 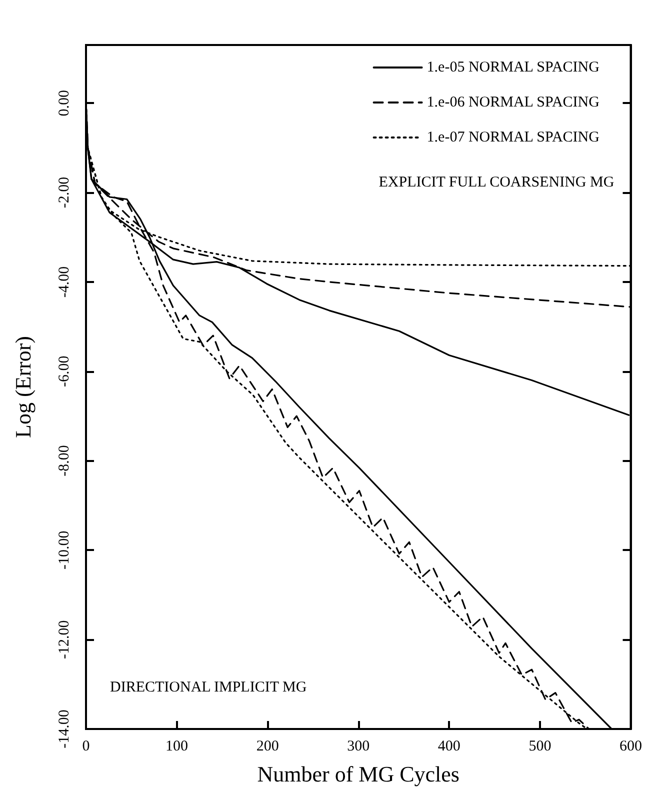 What do you see at coordinates (177, 746) in the screenshot?
I see `x-tick-label: 100` at bounding box center [177, 746].